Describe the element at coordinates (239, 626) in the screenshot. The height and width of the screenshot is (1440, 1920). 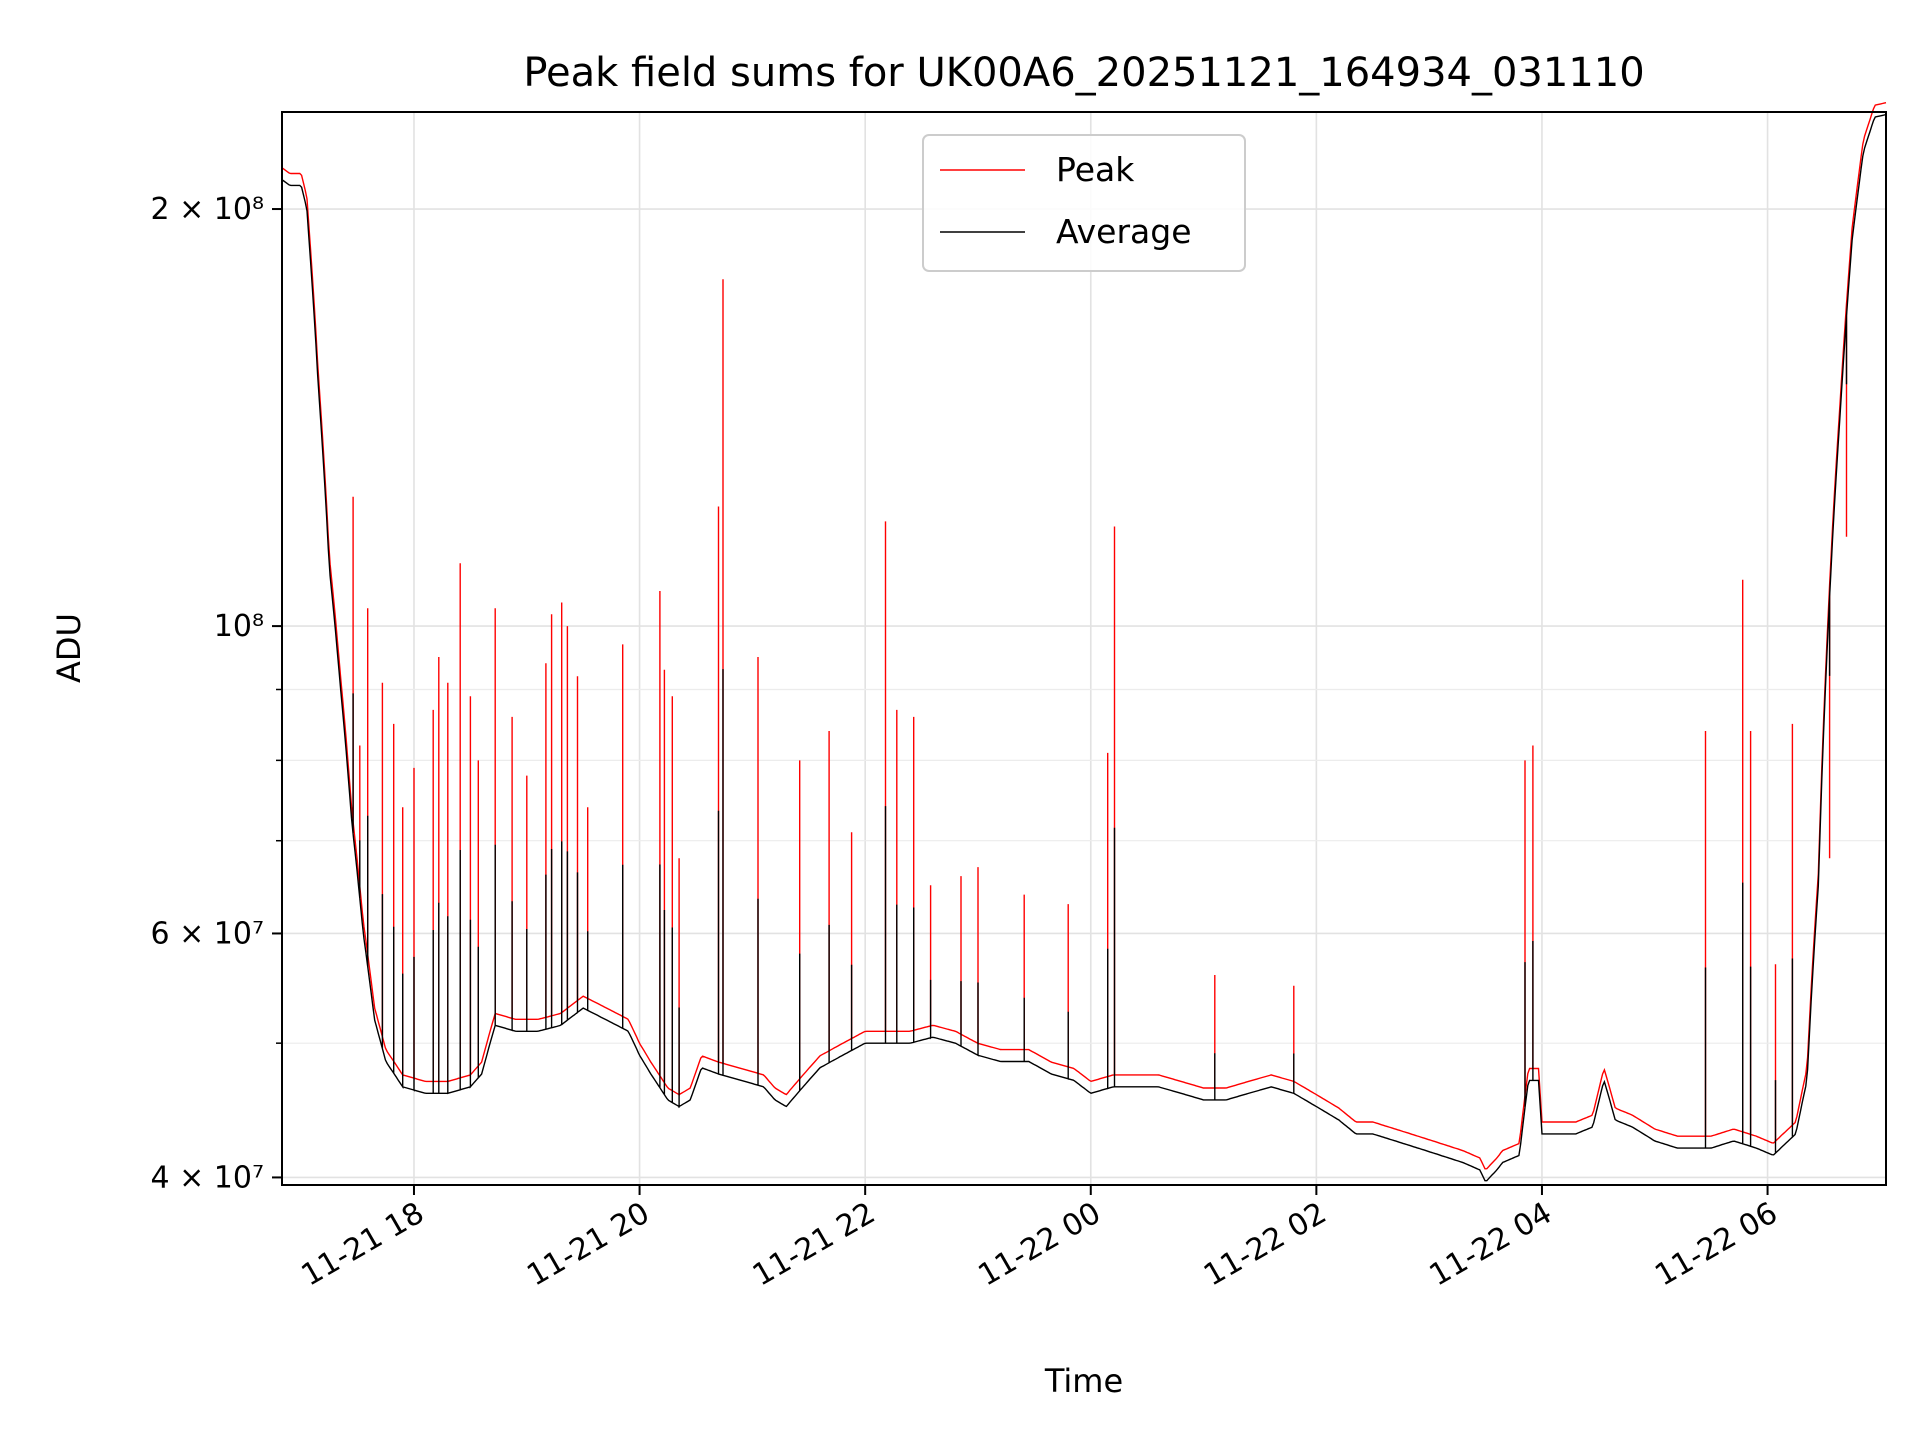
I see `y-tick-label: 10⁸` at that location.